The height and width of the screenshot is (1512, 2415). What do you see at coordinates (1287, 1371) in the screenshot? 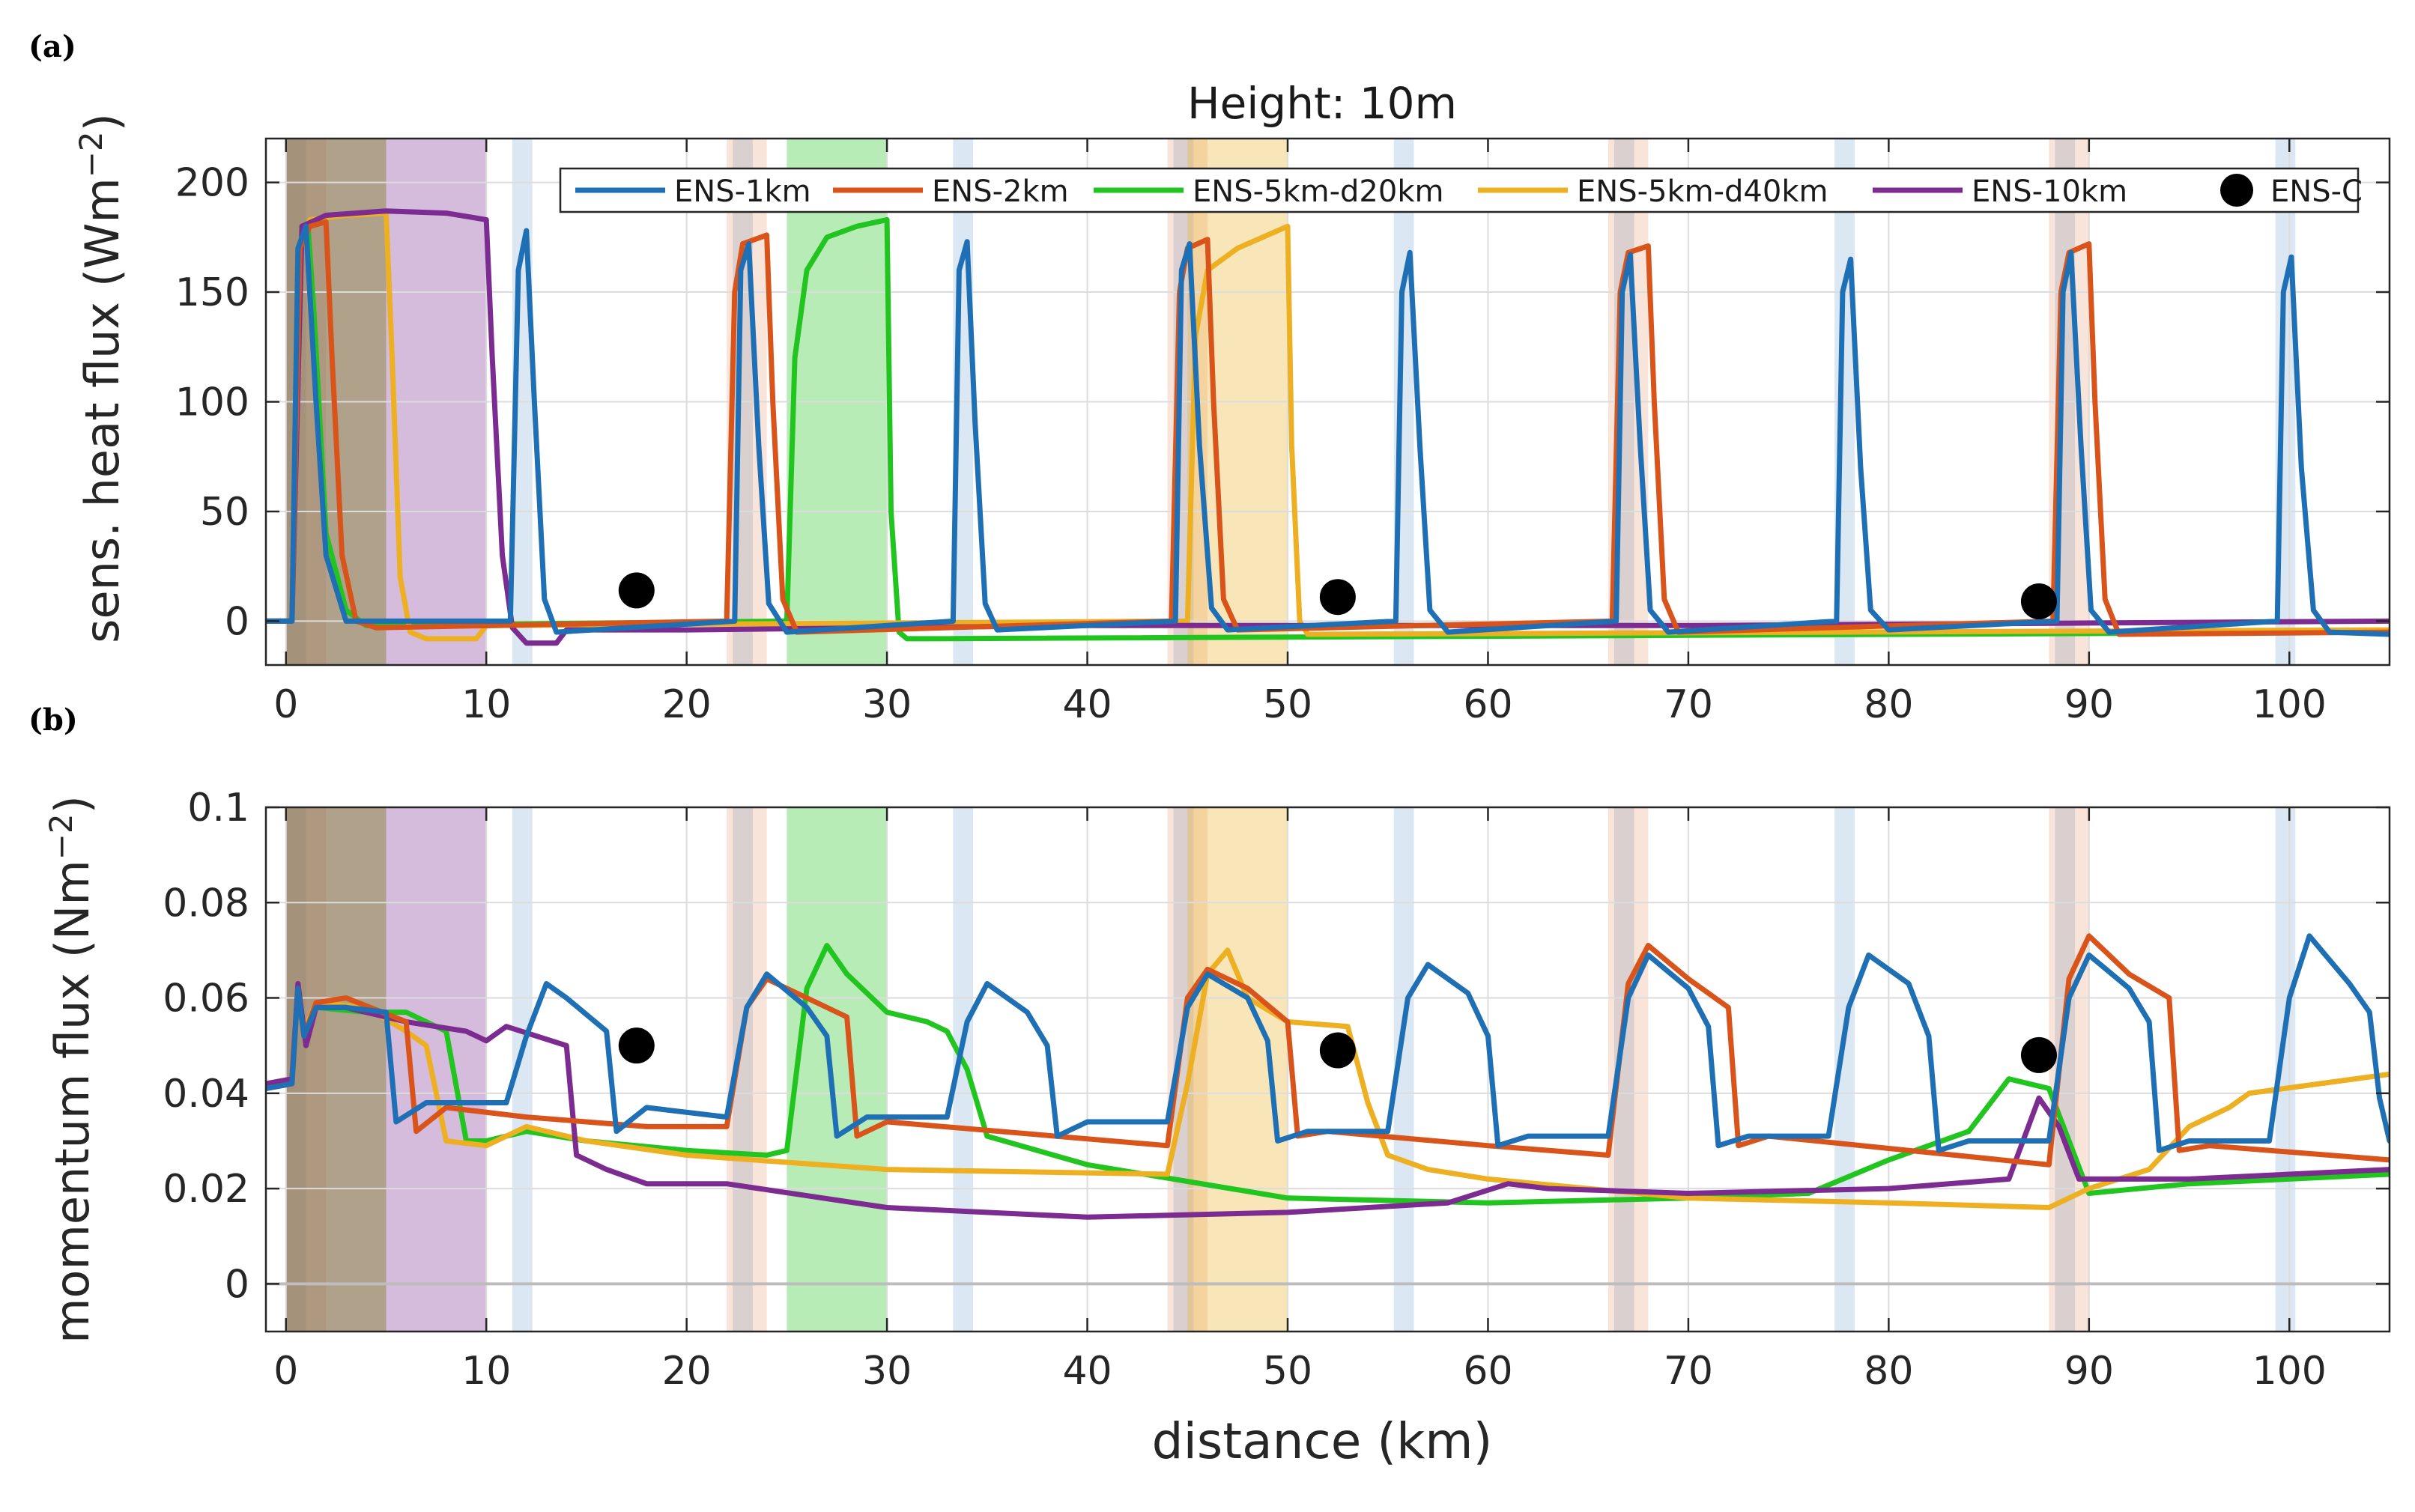
I see `panel-b-xtick-label-50: 50` at bounding box center [1287, 1371].